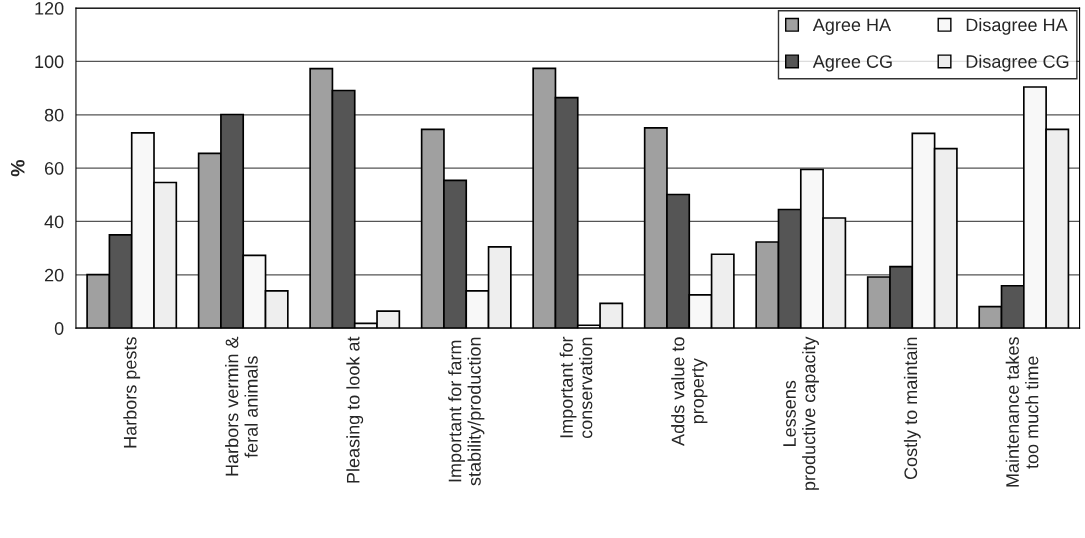  Describe the element at coordinates (241, 406) in the screenshot. I see `x-tick-label: Harbors vermin & feral animals` at that location.